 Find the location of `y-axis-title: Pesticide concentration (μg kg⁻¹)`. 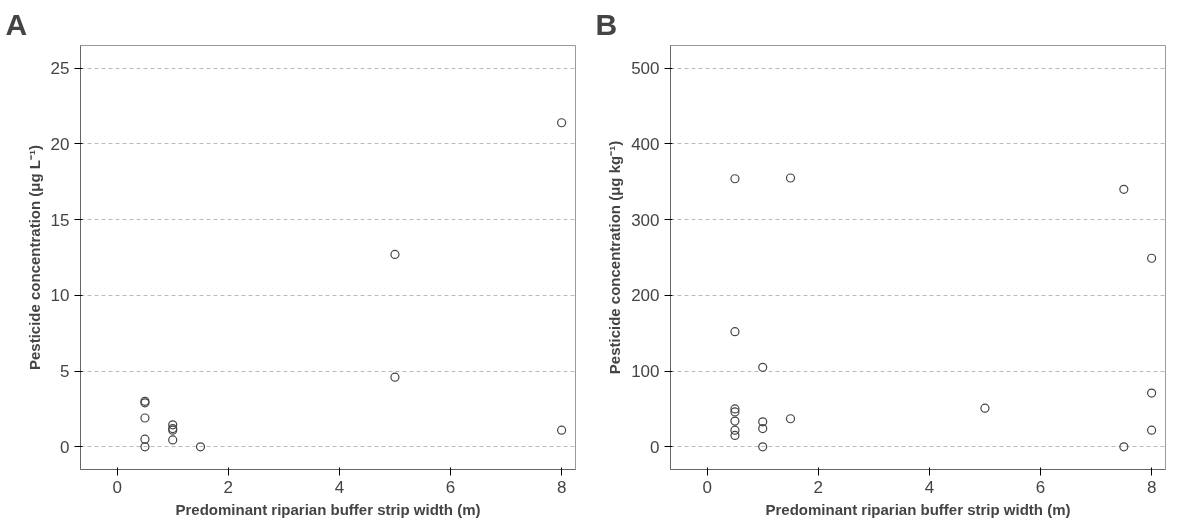

y-axis-title: Pesticide concentration (μg kg⁻¹) is located at coordinates (615, 257).